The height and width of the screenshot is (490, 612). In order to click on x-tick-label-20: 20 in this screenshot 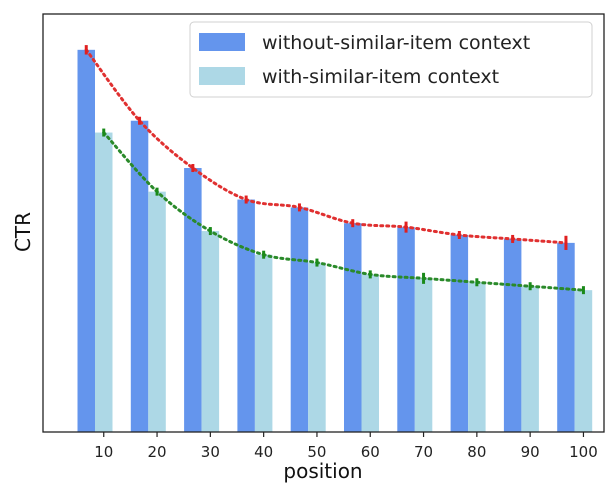, I will do `click(157, 452)`.